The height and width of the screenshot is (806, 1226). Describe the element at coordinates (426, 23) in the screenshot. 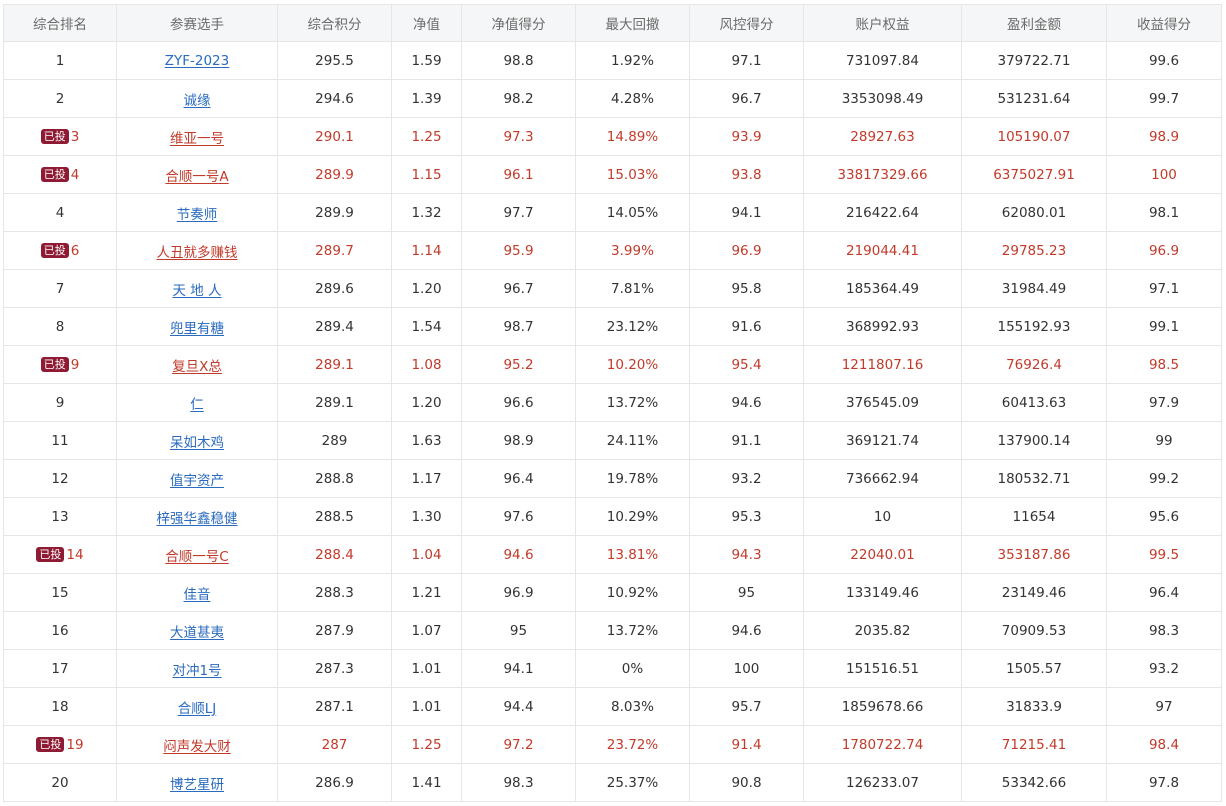

I see `header-nav: 净值` at that location.